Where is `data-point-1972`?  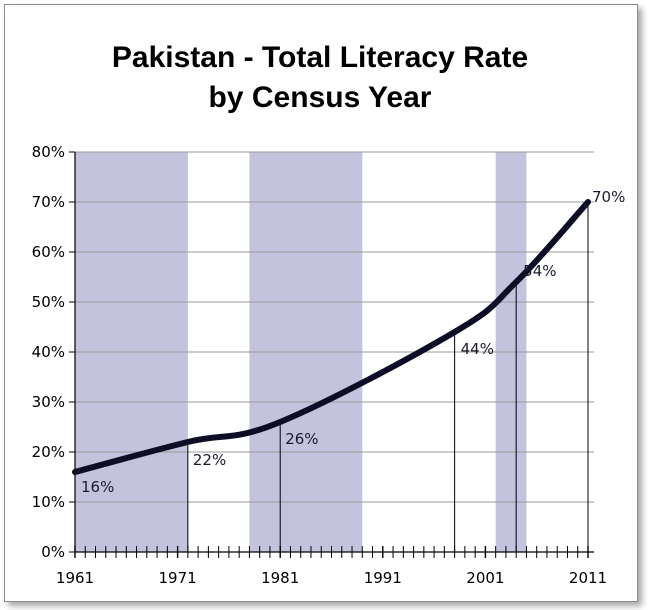 data-point-1972 is located at coordinates (187, 442).